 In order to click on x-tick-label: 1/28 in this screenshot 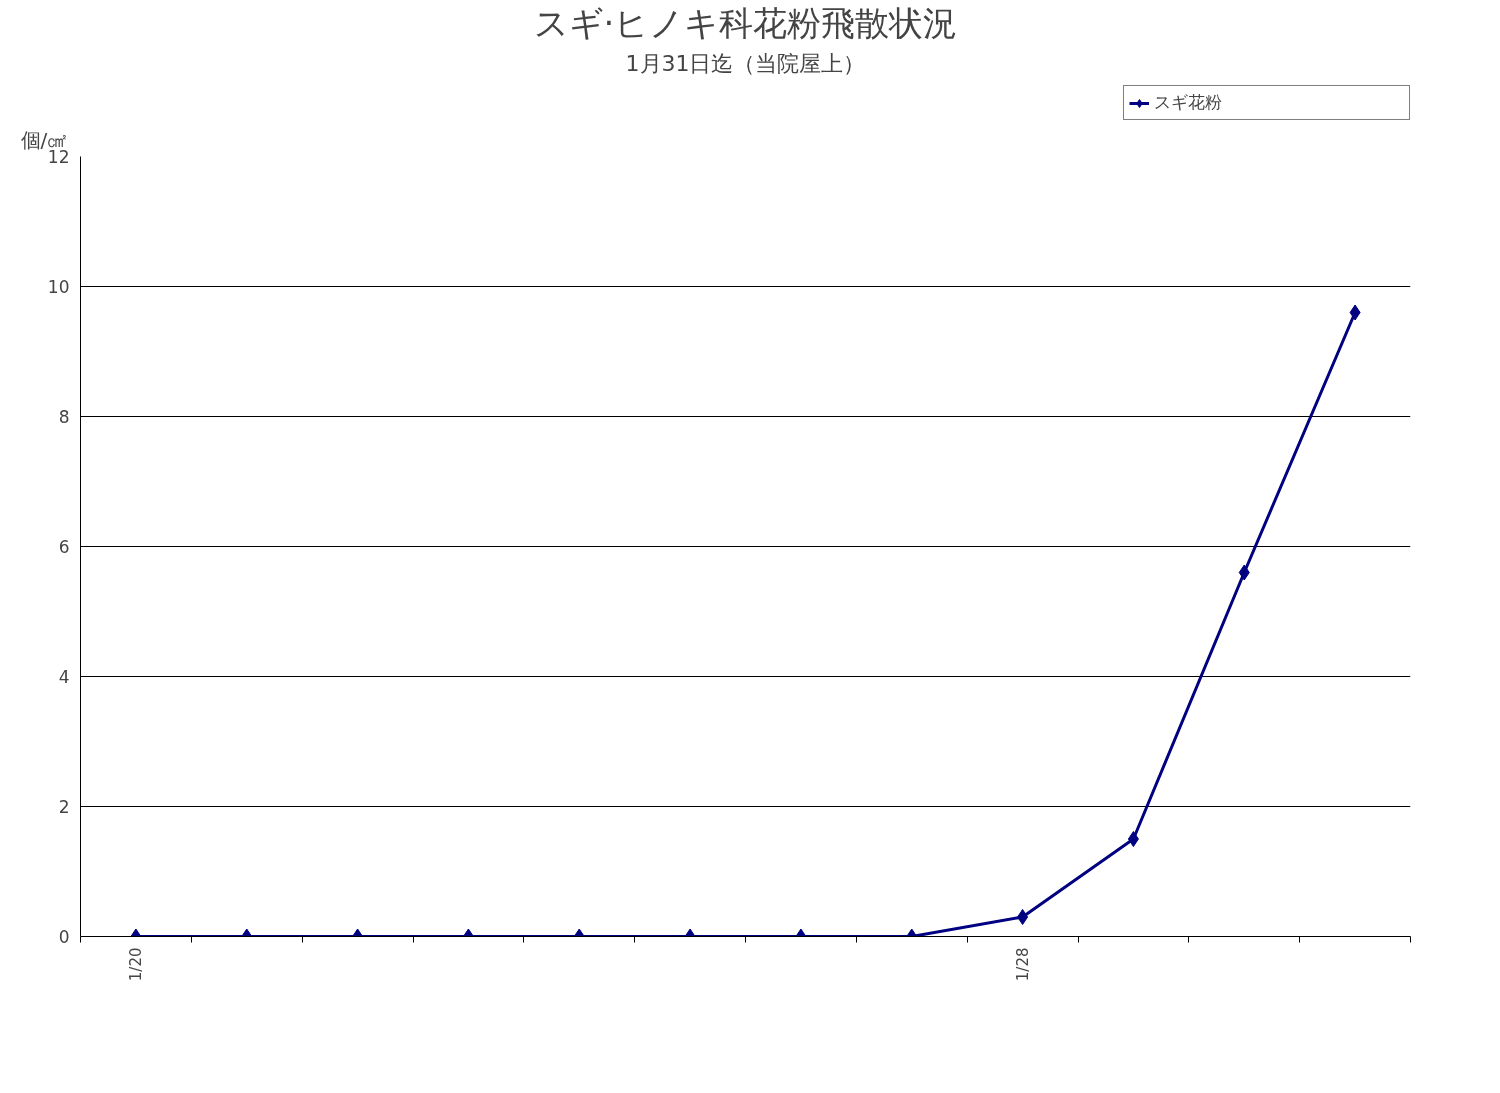, I will do `click(1022, 964)`.